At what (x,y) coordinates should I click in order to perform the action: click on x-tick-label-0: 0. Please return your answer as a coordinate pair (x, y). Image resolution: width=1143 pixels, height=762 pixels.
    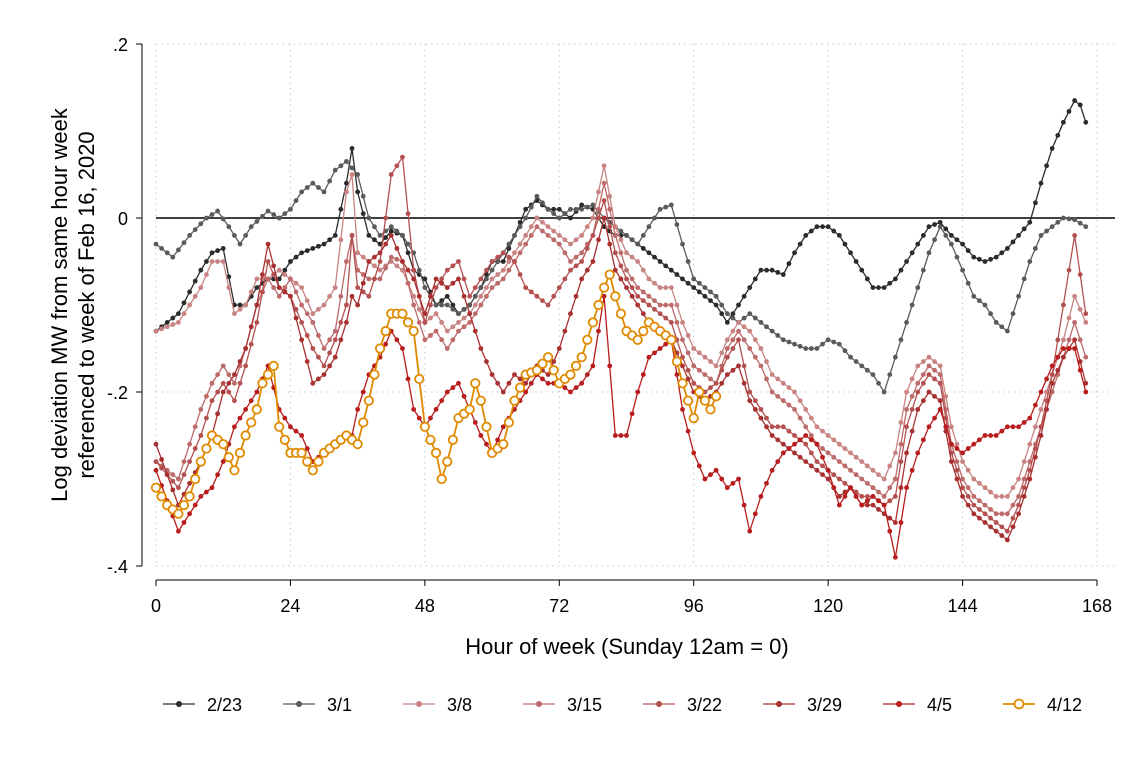
    Looking at the image, I should click on (156, 606).